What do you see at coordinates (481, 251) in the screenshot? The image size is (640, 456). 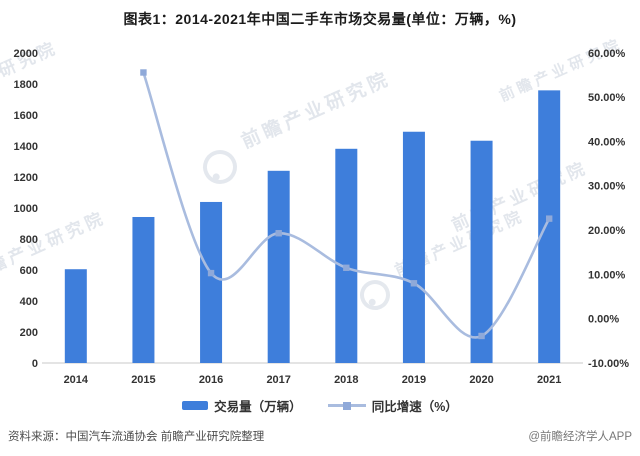 I see `bar-2020` at bounding box center [481, 251].